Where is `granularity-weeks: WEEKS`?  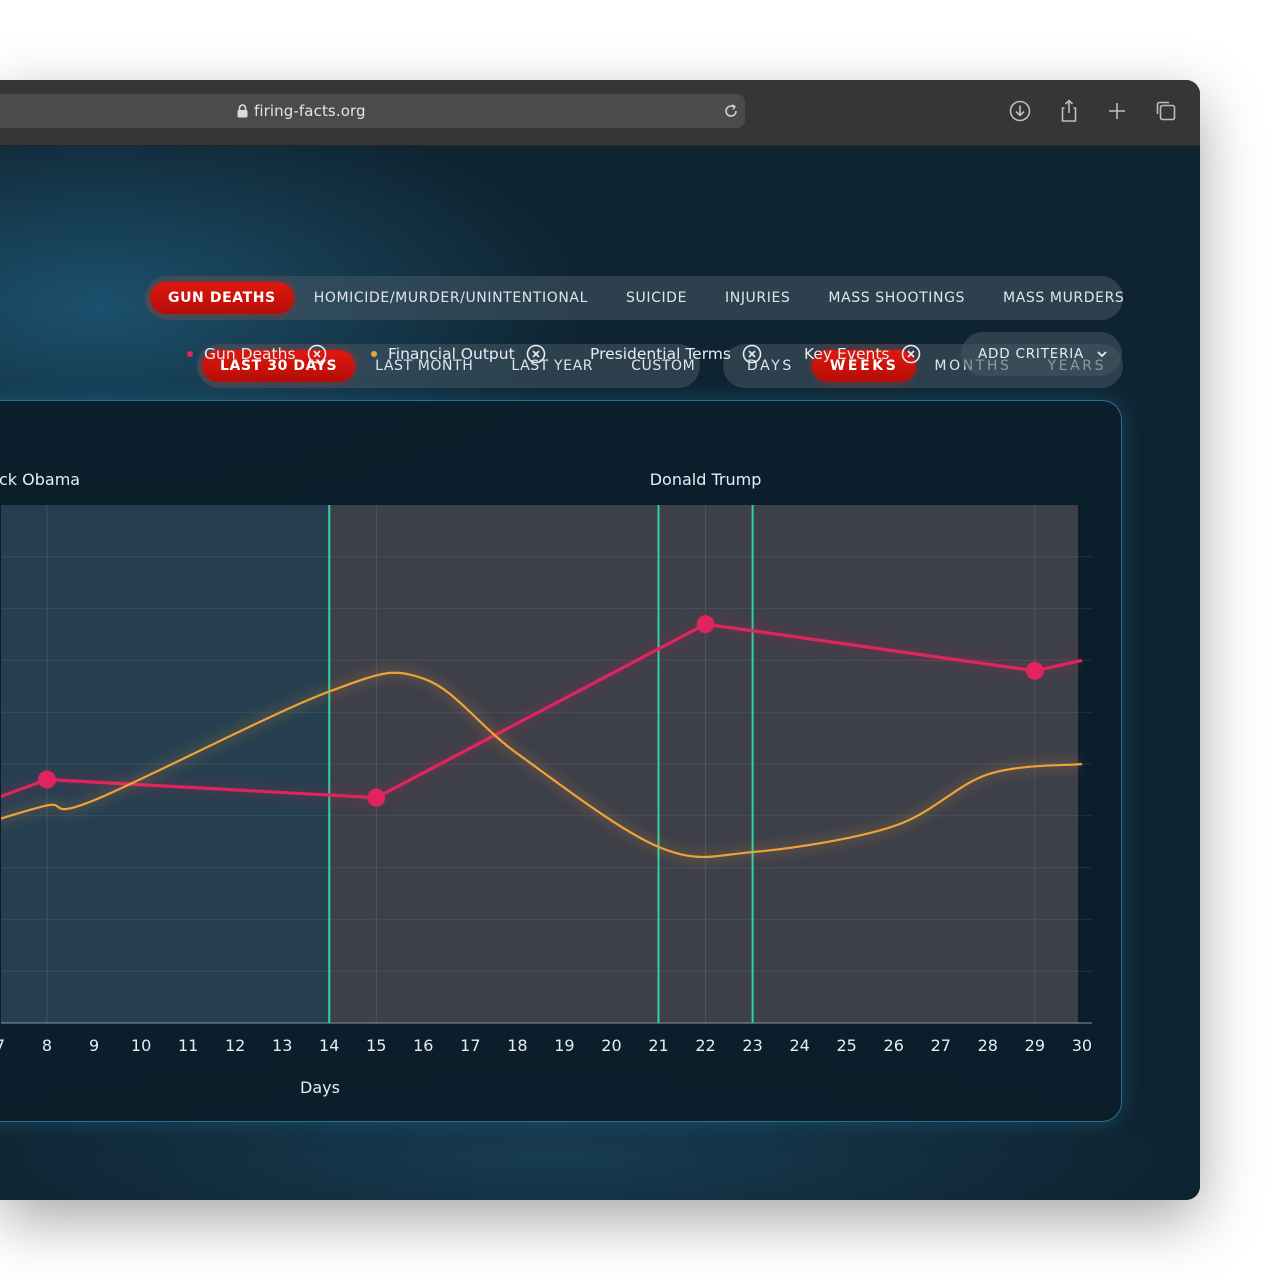
granularity-weeks: WEEKS is located at coordinates (864, 366).